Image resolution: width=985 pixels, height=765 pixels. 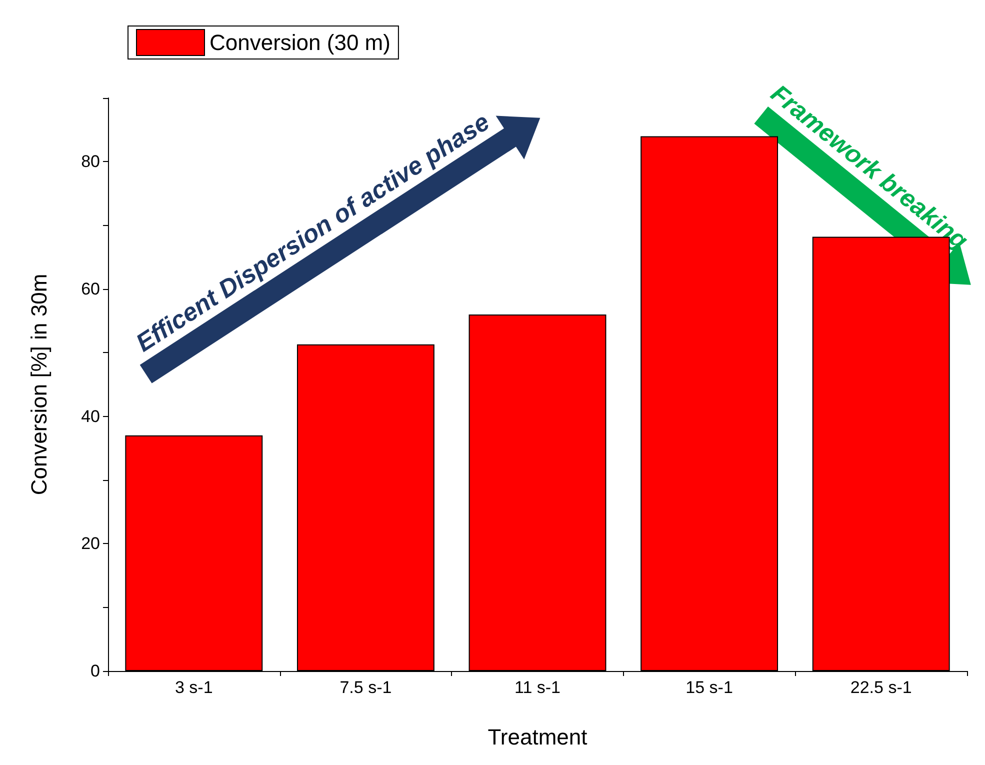 I want to click on x-tick-label: 7.5 s-1, so click(x=366, y=687).